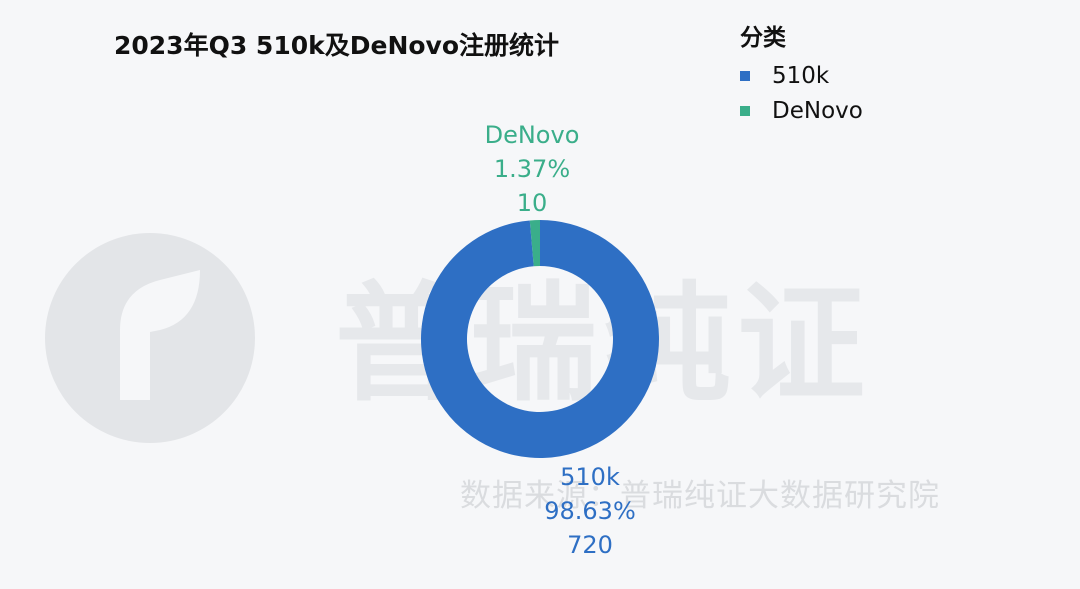 Image resolution: width=1080 pixels, height=589 pixels. I want to click on legend-item-510k: 510k, so click(801, 75).